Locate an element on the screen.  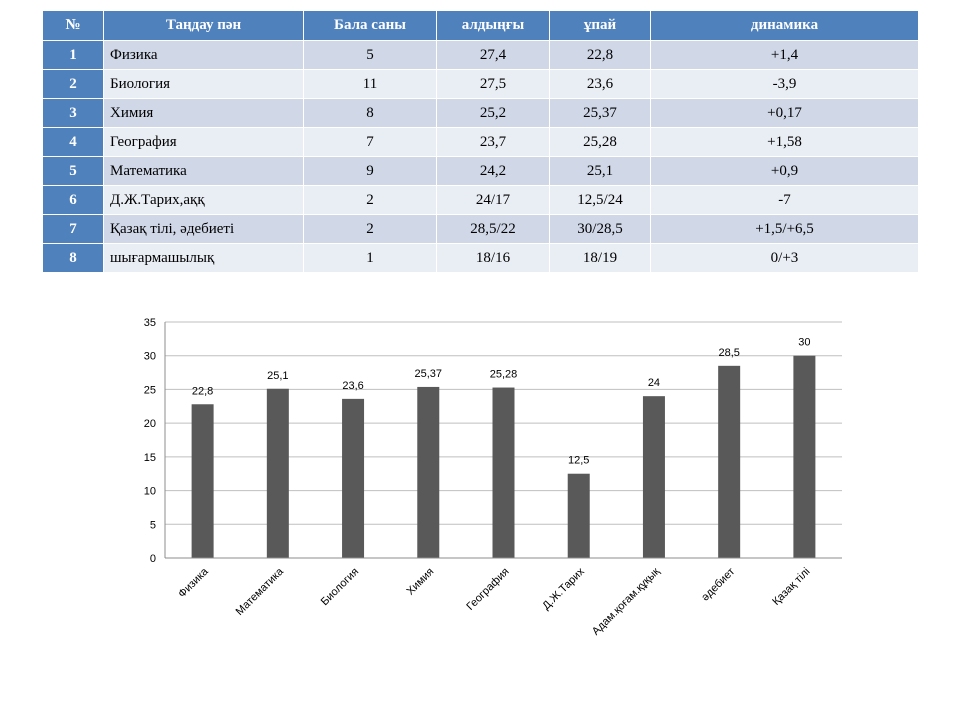
row-dynamics: +0,17 is located at coordinates (784, 113).